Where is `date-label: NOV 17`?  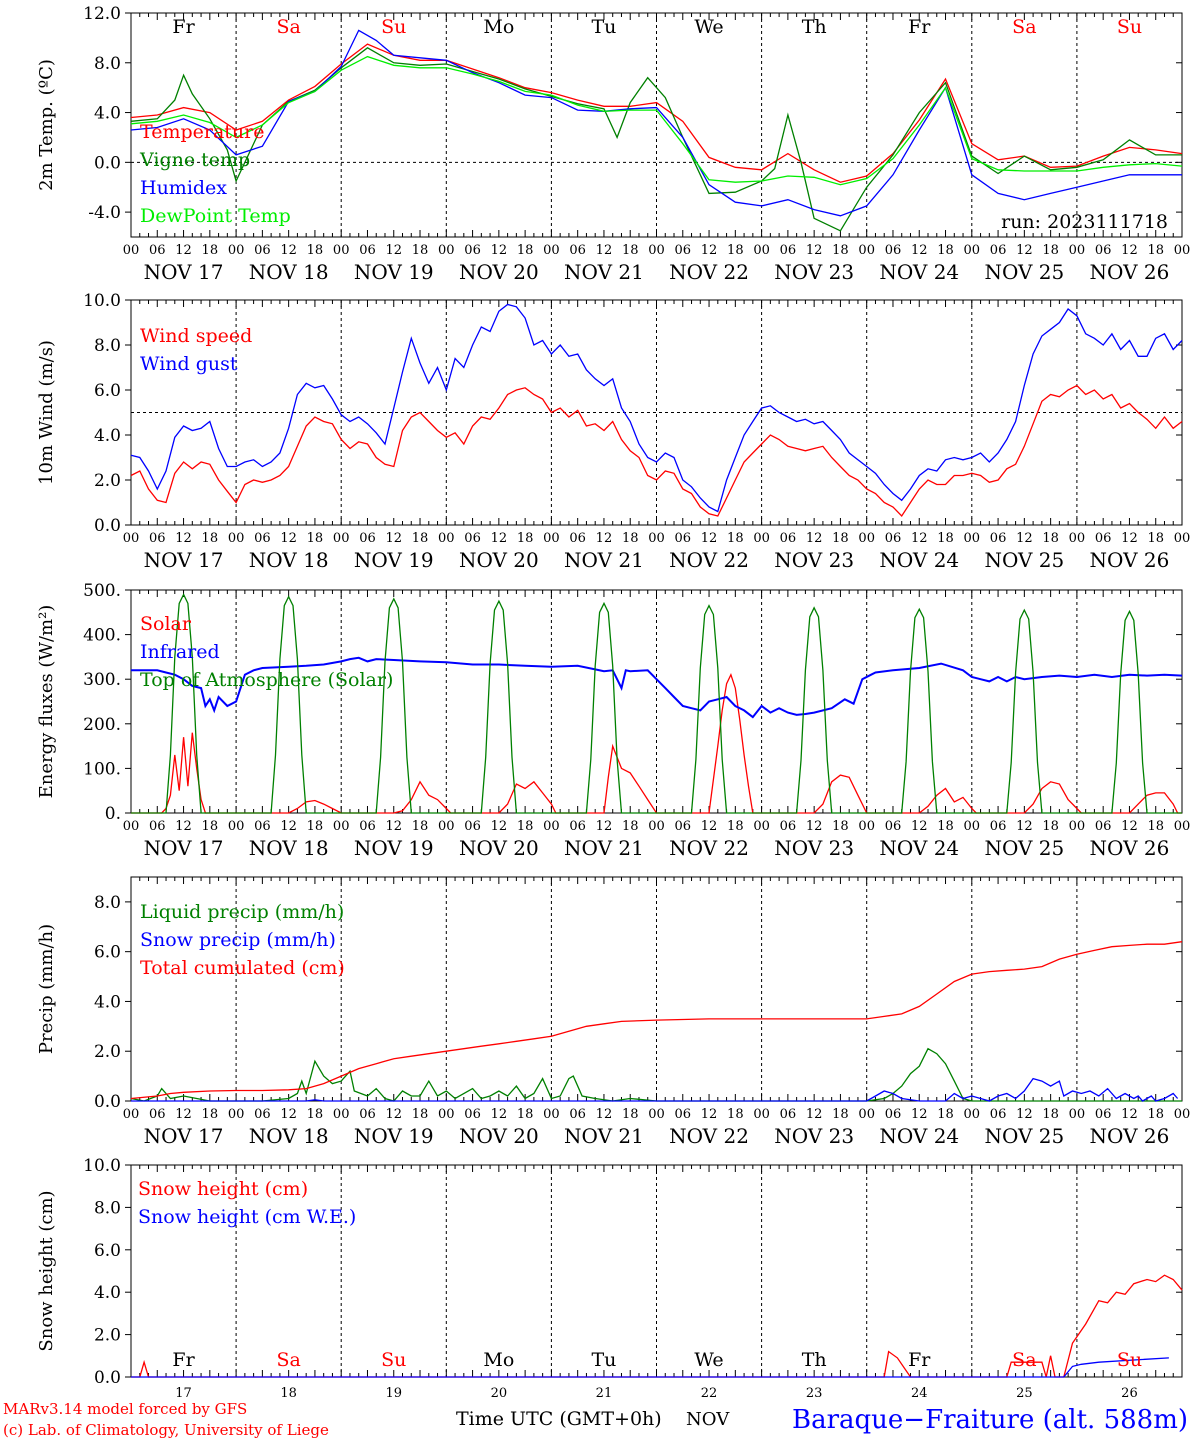
date-label: NOV 17 is located at coordinates (184, 272).